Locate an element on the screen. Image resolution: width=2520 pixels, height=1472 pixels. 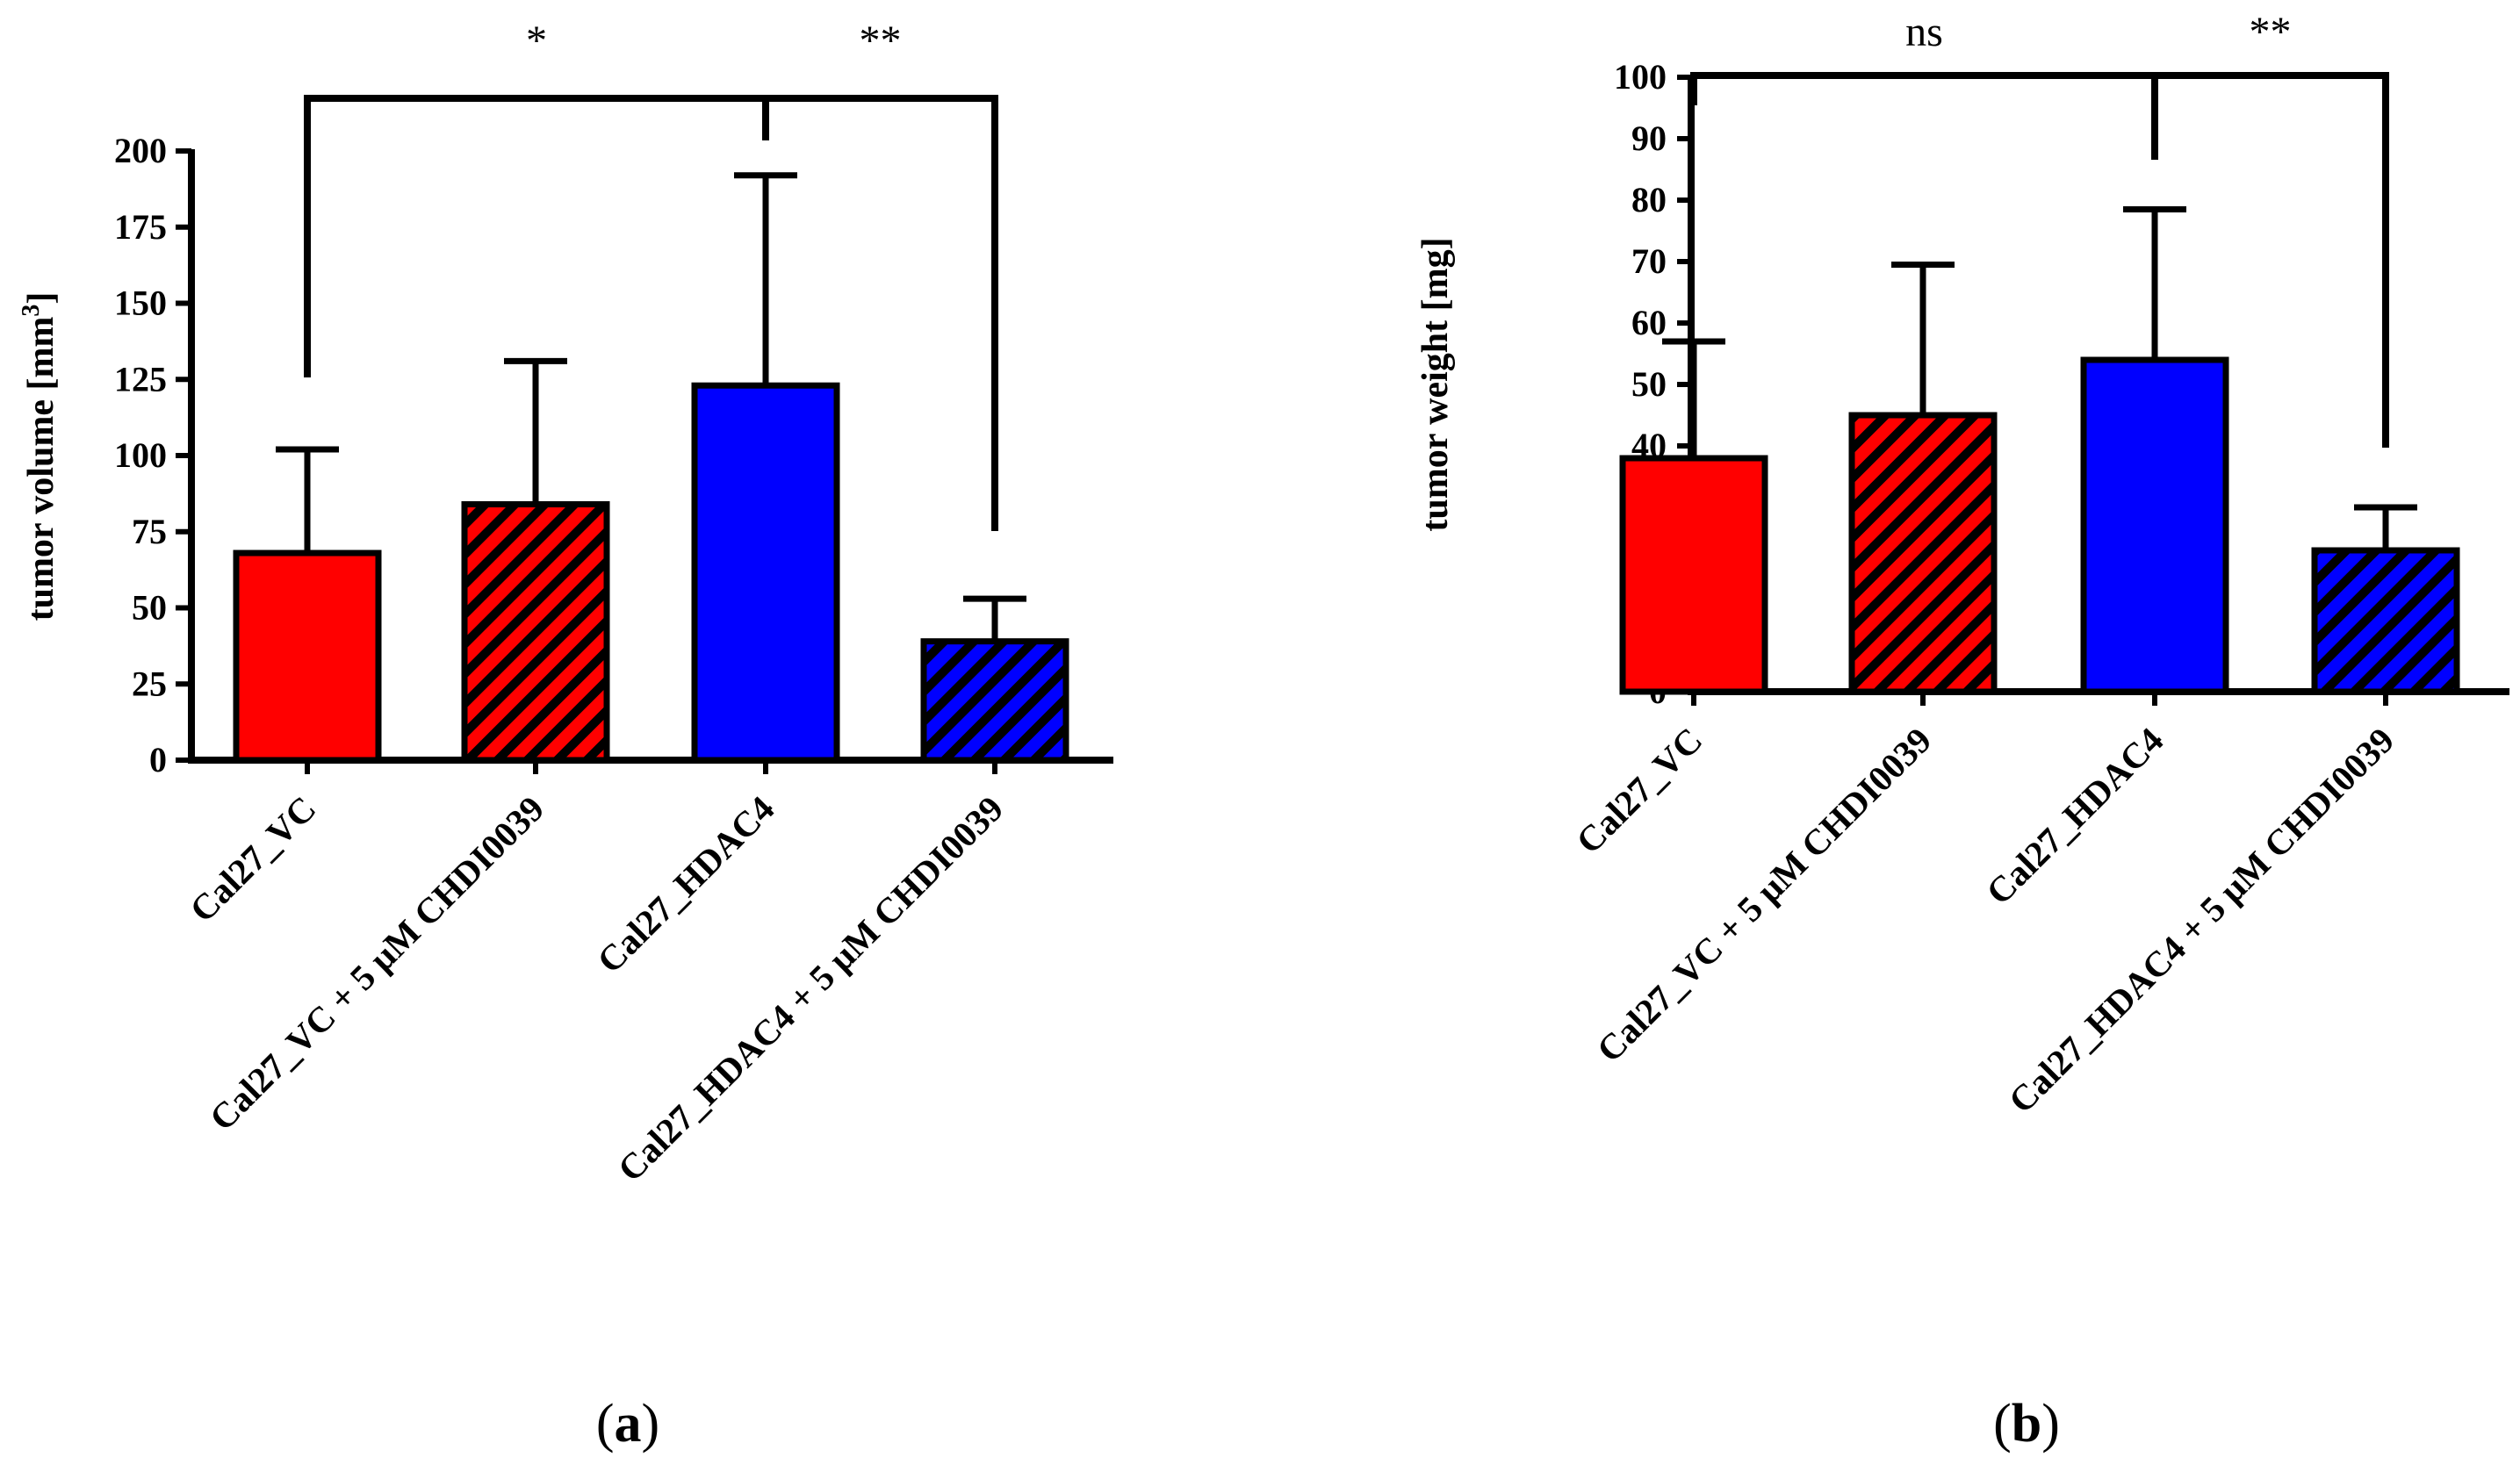
y-axis-title-text: tumor volume [mm is located at coordinates (41, 469).